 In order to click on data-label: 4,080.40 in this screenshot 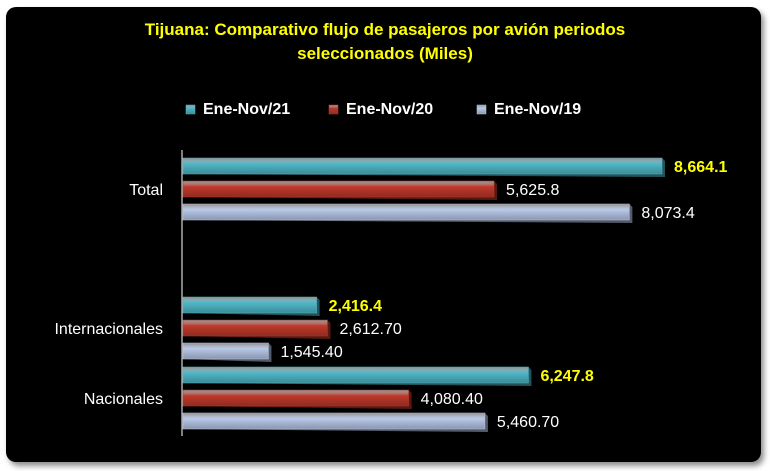, I will do `click(452, 399)`.